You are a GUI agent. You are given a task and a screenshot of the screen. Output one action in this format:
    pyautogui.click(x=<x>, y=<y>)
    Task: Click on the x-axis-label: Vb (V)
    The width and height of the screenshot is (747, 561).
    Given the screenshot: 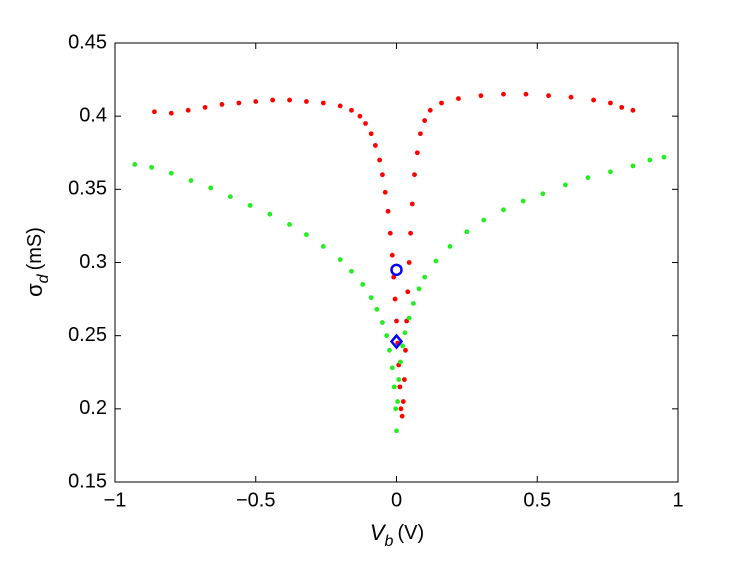 What is the action you would take?
    pyautogui.click(x=397, y=535)
    